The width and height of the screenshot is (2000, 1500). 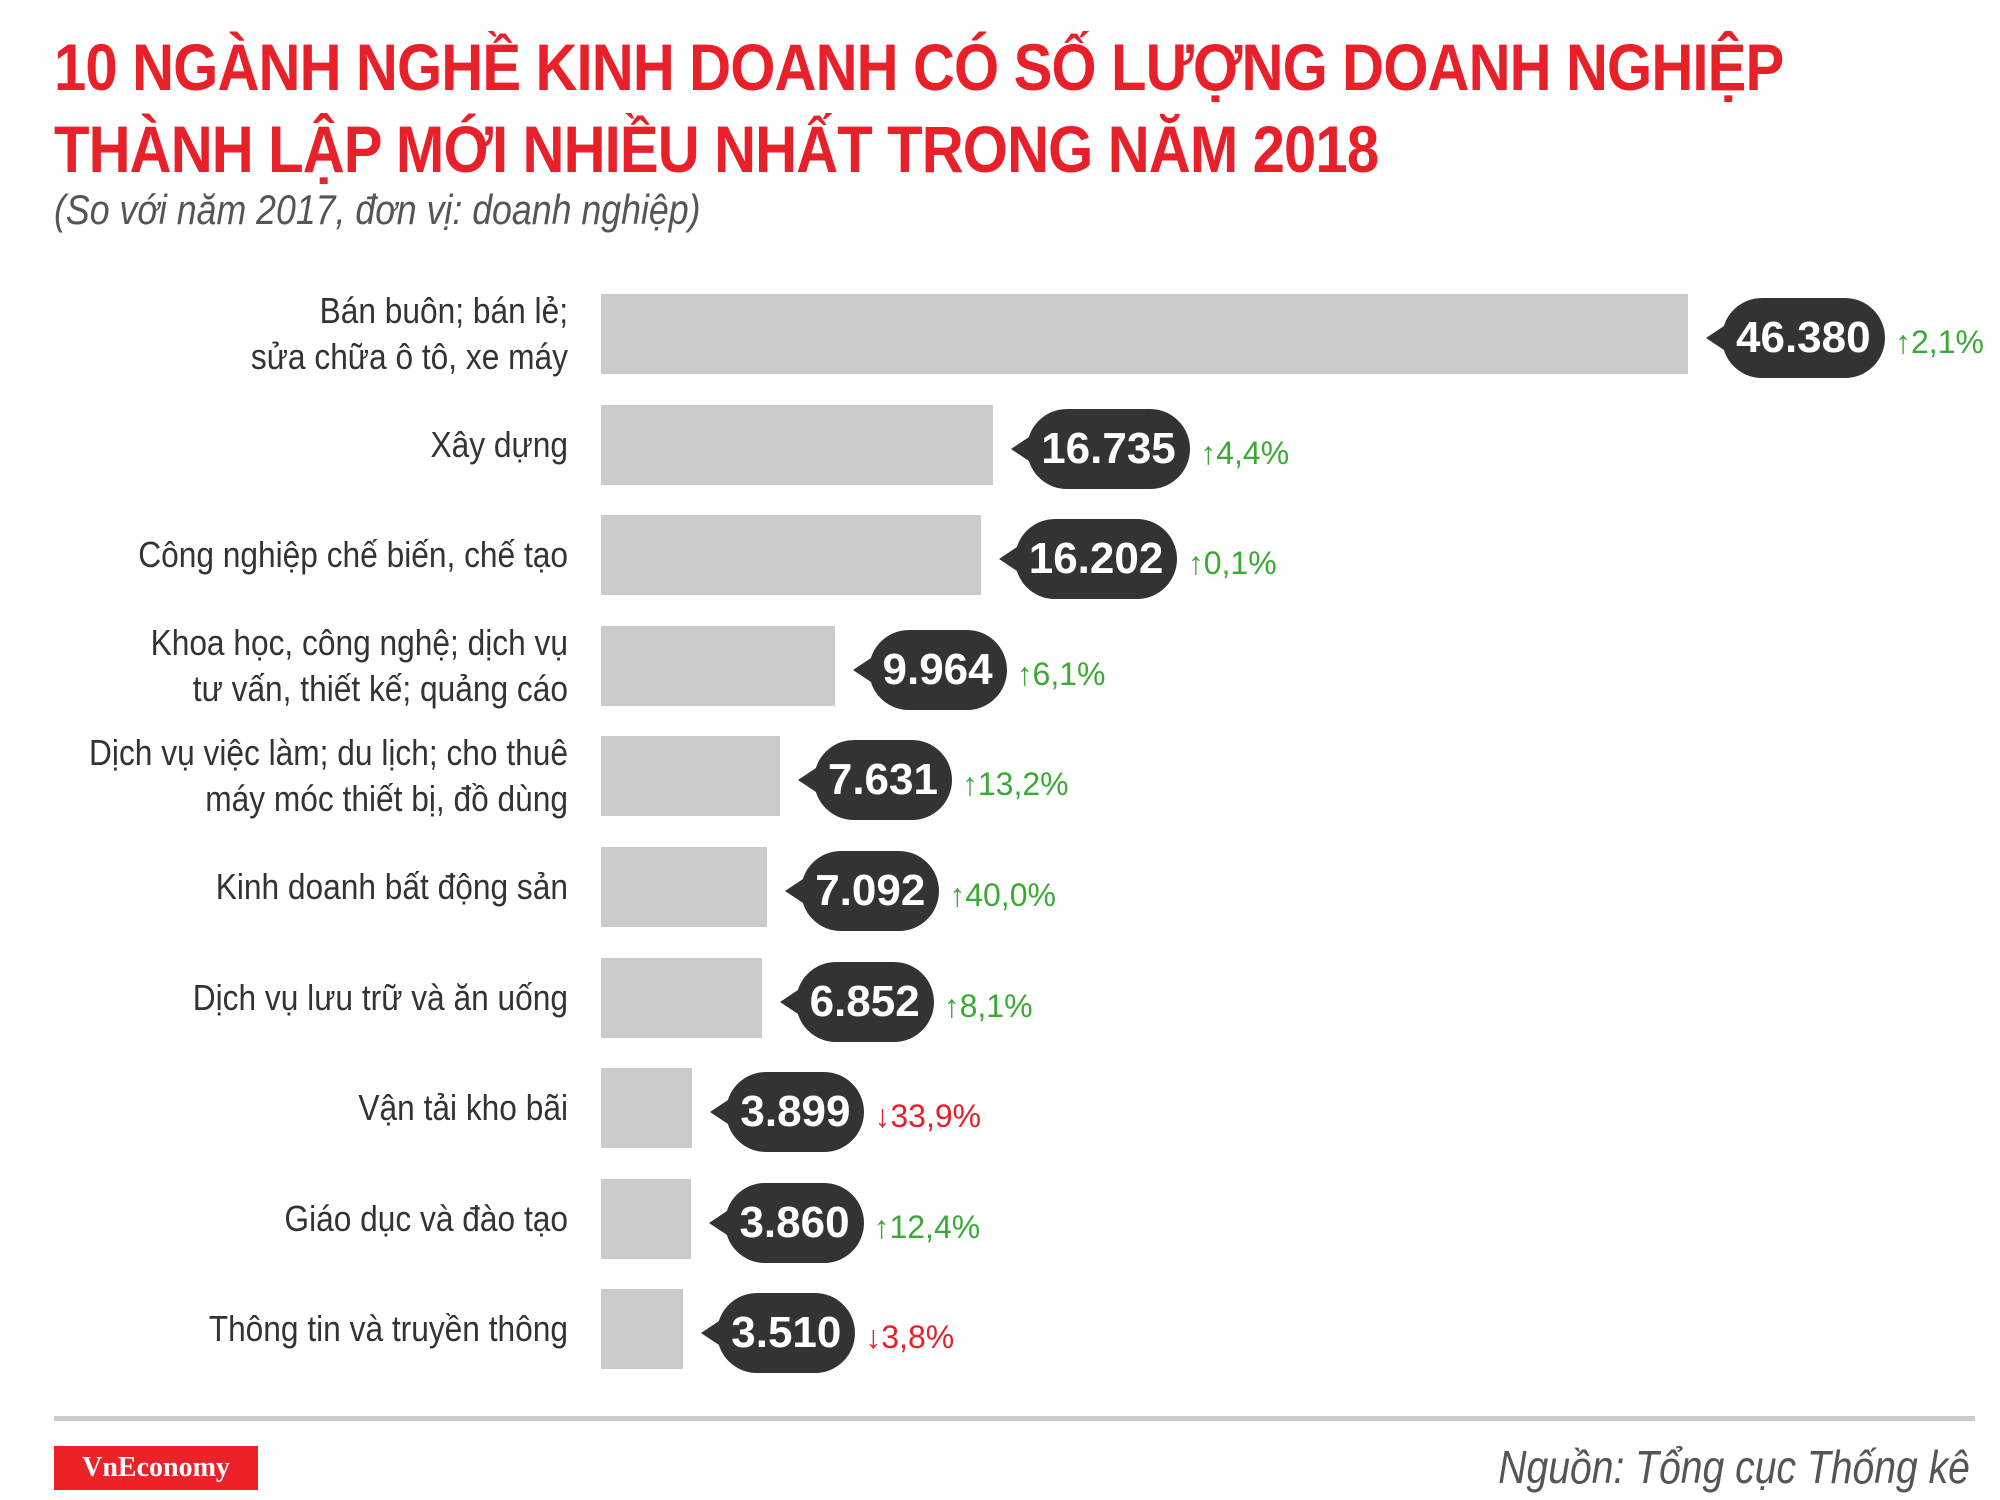 I want to click on category-label-line: Bán buôn; bán lẻ;, so click(x=443, y=310).